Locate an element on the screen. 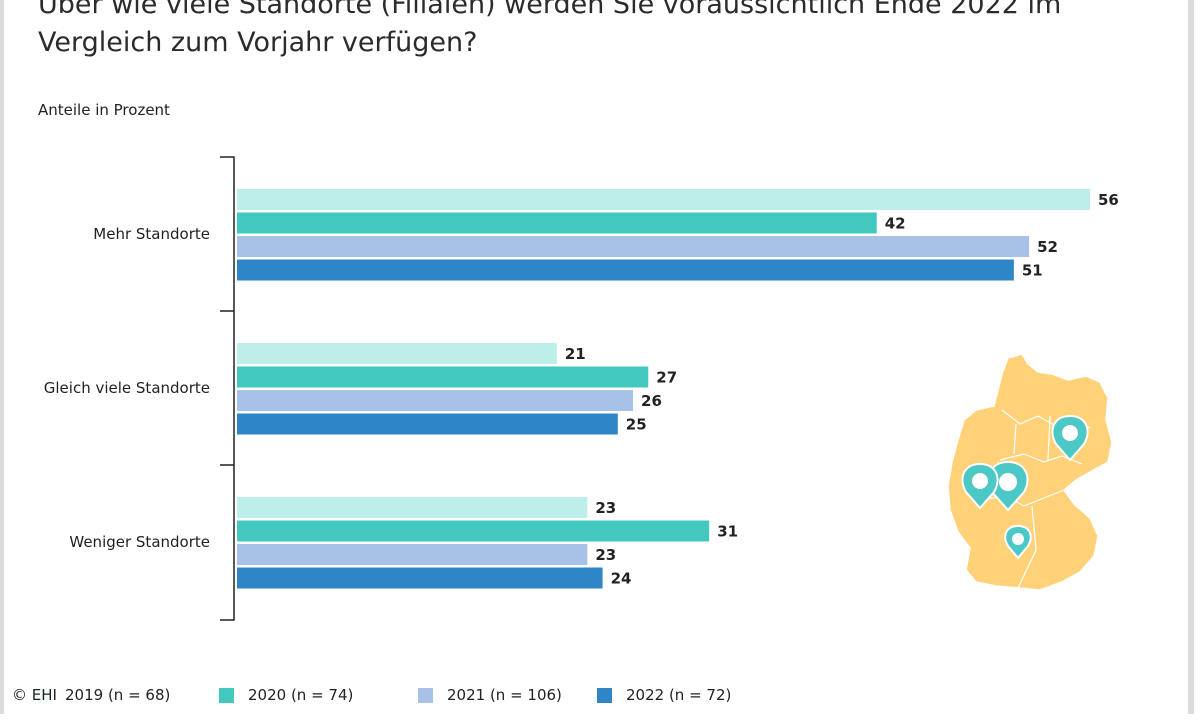  legend-item-2021: 2021 (n = 106) is located at coordinates (490, 695).